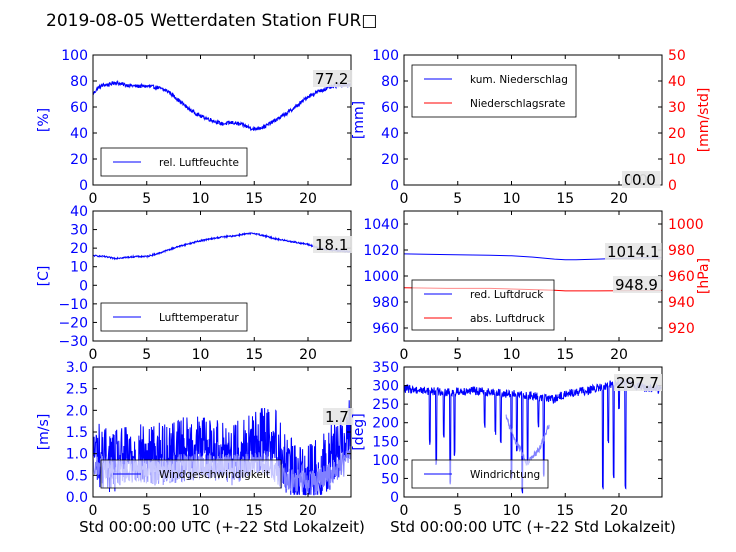 The width and height of the screenshot is (736, 552). I want to click on y-tick-label: 300, so click(385, 387).